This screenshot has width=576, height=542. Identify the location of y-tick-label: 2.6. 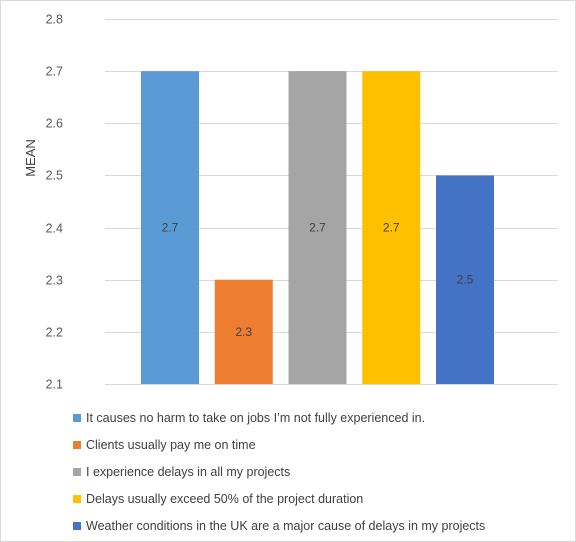
(54, 124).